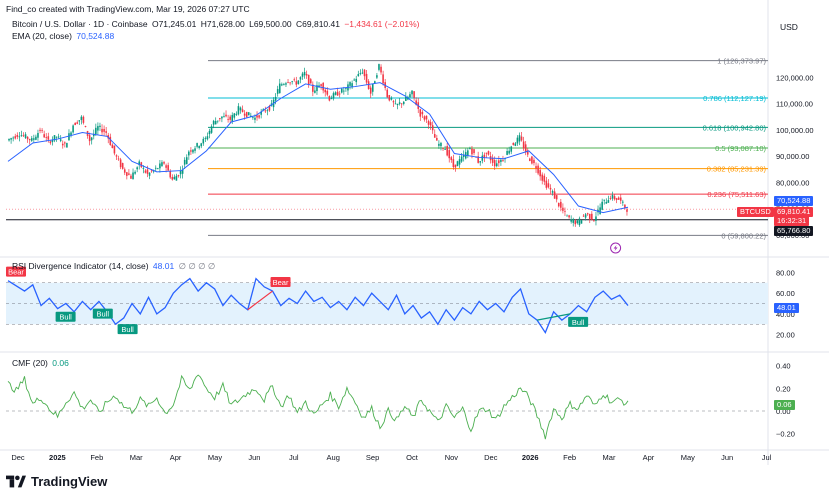 The width and height of the screenshot is (829, 502). I want to click on symbol-badge: BTCUSD, so click(755, 212).